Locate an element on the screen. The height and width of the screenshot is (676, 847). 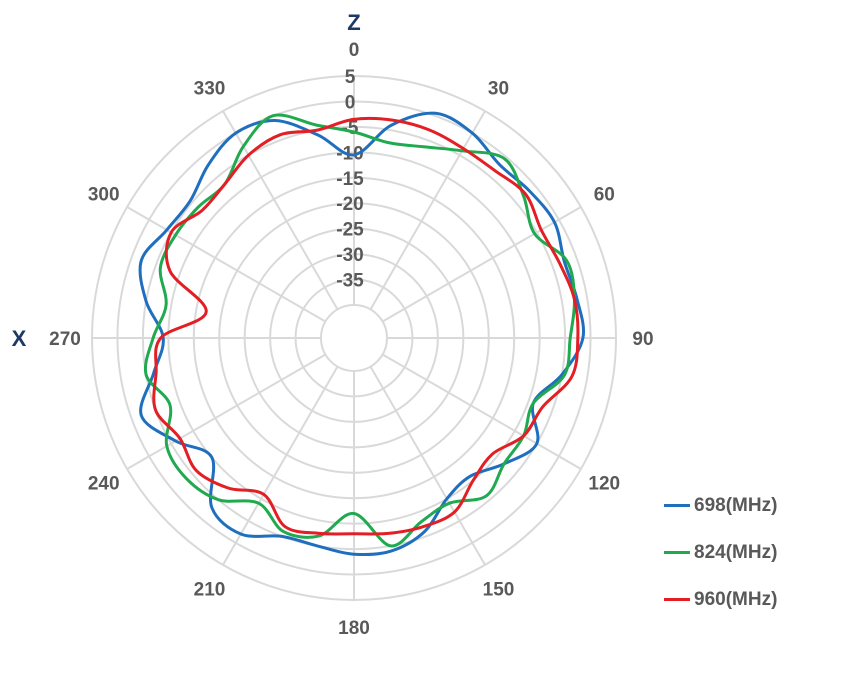
grid-ring is located at coordinates (354, 338).